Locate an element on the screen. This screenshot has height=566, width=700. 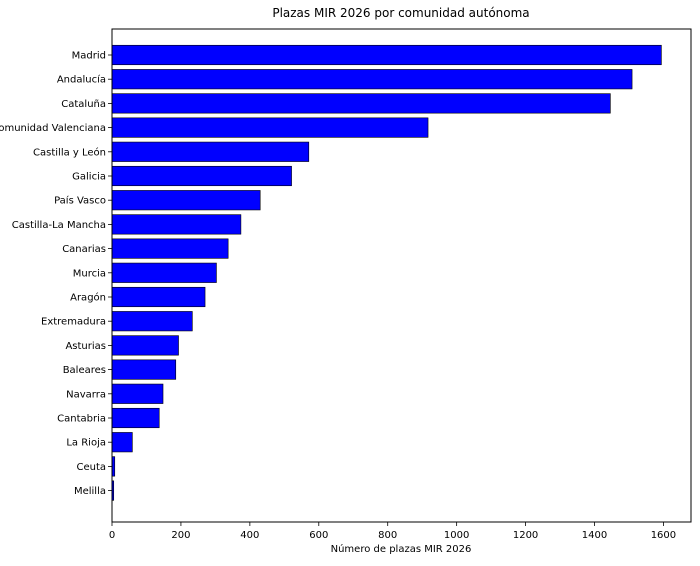
category-label: Navarra is located at coordinates (86, 394).